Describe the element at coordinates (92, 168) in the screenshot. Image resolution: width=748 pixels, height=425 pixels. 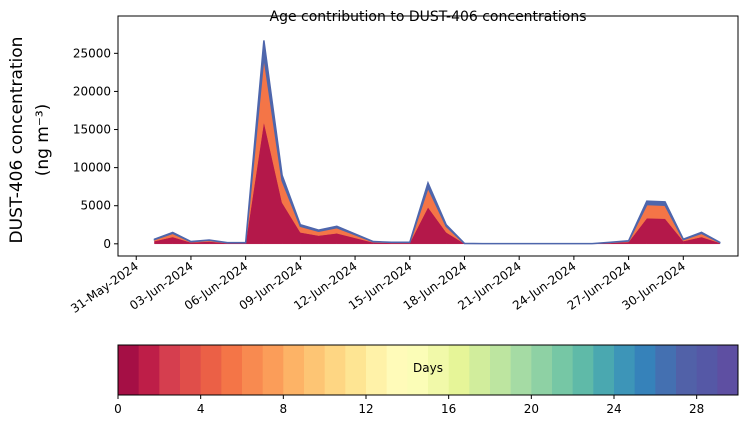
I see `y-tick-label: 10000` at that location.